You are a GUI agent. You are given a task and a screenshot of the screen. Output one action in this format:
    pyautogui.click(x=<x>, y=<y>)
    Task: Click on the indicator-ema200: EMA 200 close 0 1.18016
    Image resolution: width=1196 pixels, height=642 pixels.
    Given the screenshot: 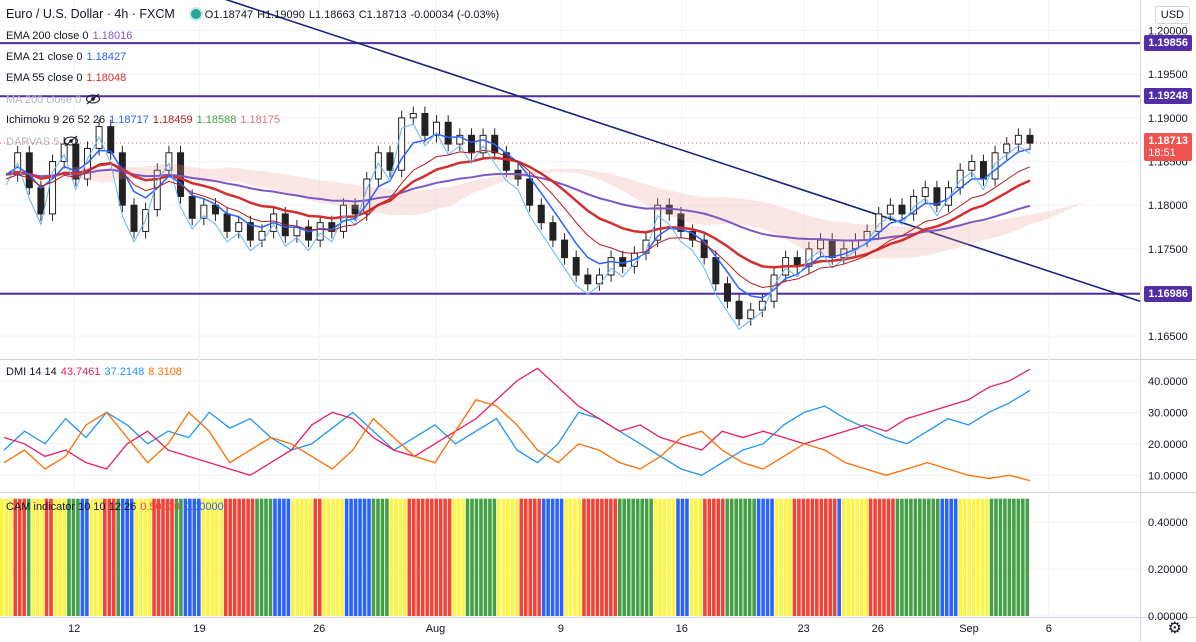 What is the action you would take?
    pyautogui.click(x=71, y=36)
    